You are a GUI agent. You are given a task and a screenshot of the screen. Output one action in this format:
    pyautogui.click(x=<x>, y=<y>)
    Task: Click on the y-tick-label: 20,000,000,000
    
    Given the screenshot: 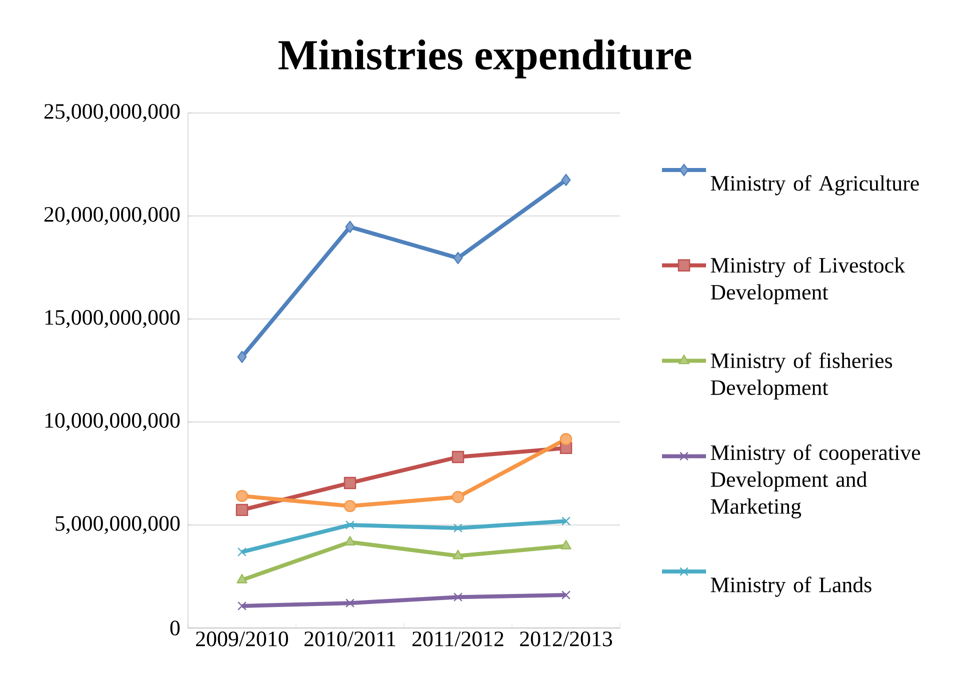 What is the action you would take?
    pyautogui.click(x=112, y=216)
    